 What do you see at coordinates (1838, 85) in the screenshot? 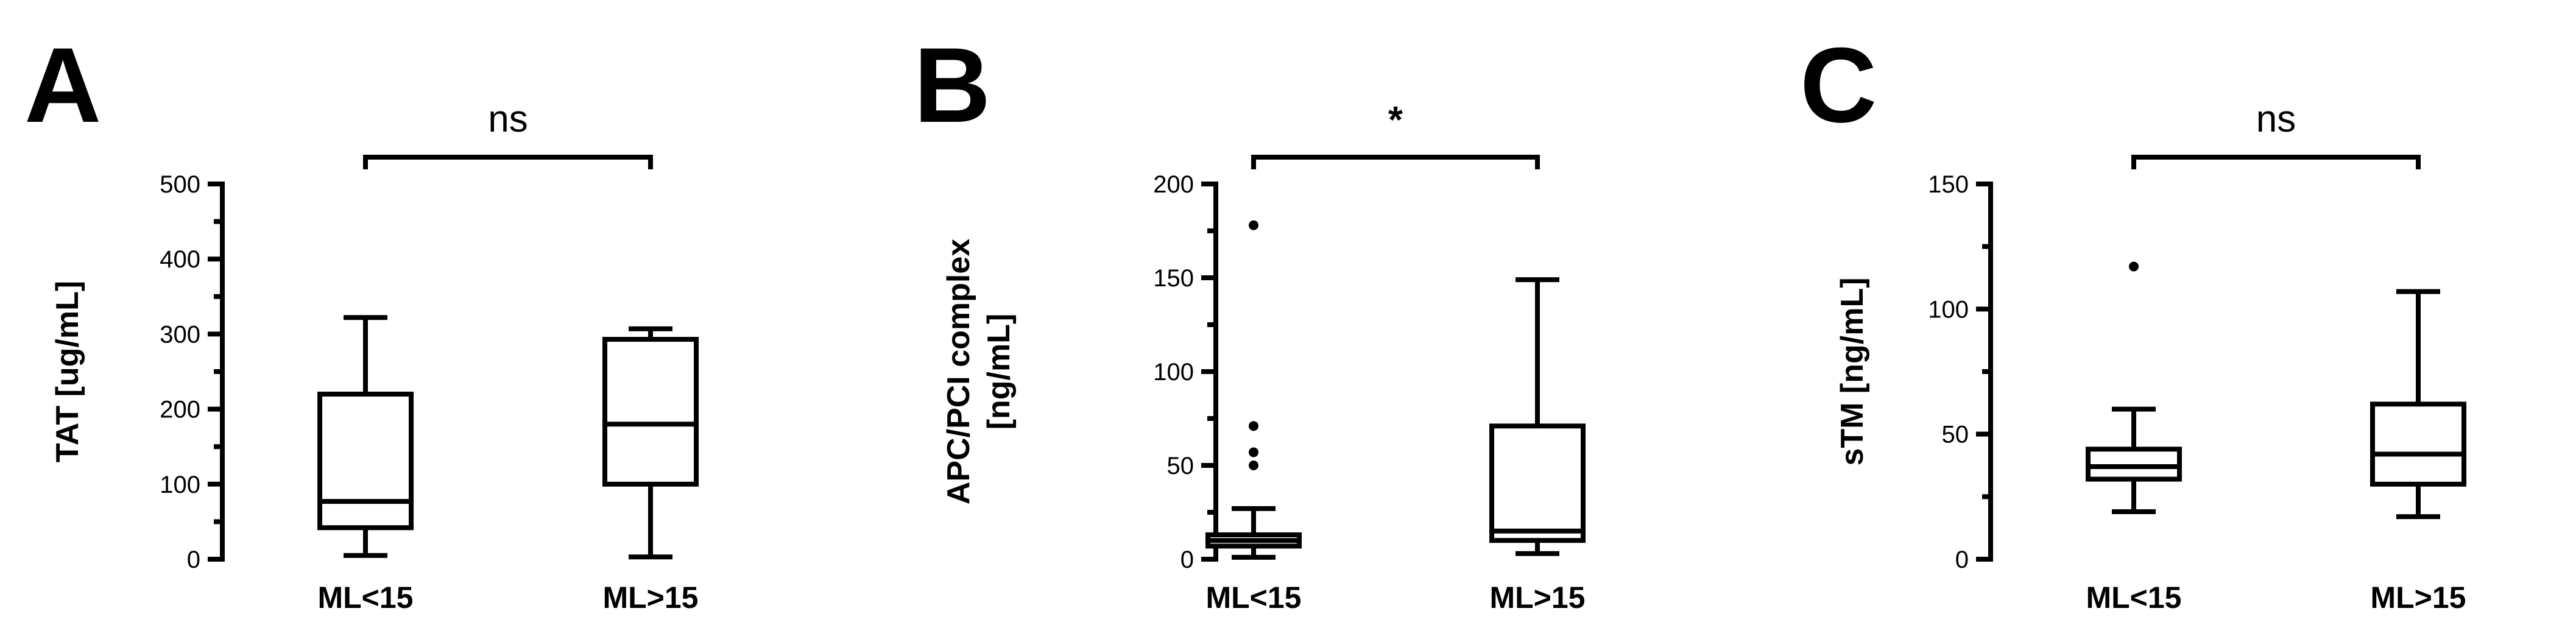
I see `panel-label: C` at bounding box center [1838, 85].